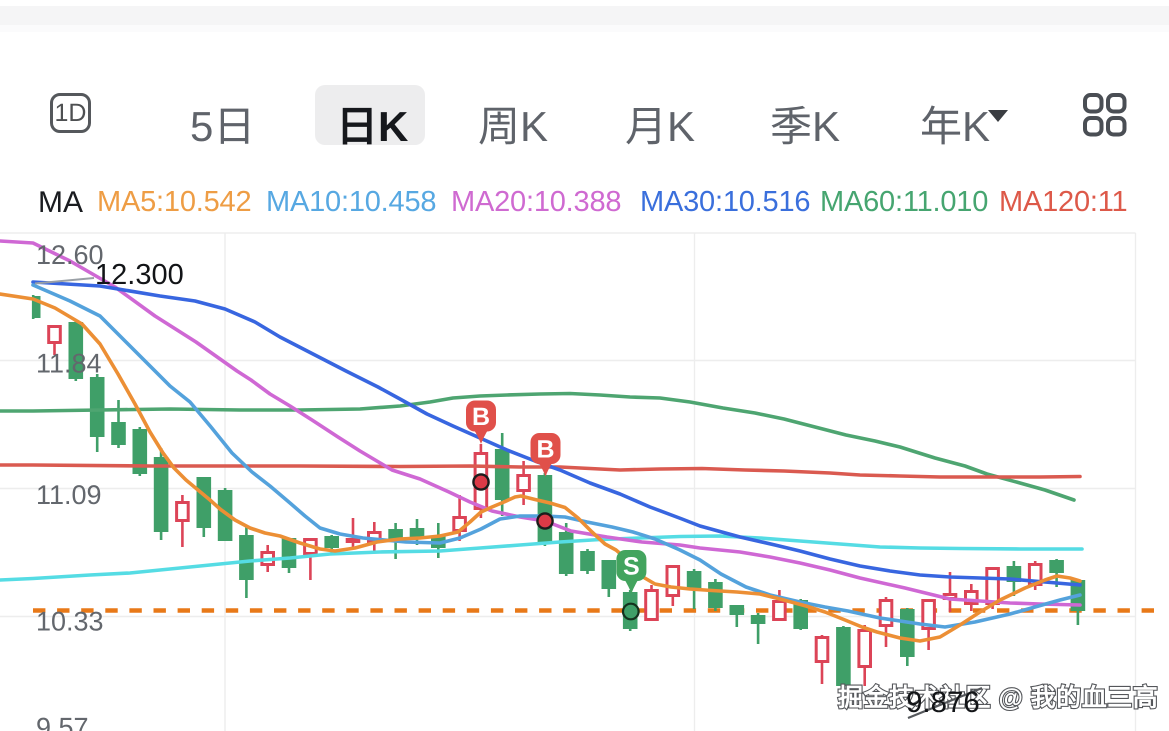 The width and height of the screenshot is (1169, 731). What do you see at coordinates (139, 275) in the screenshot?
I see `svg-text: 12.300` at bounding box center [139, 275].